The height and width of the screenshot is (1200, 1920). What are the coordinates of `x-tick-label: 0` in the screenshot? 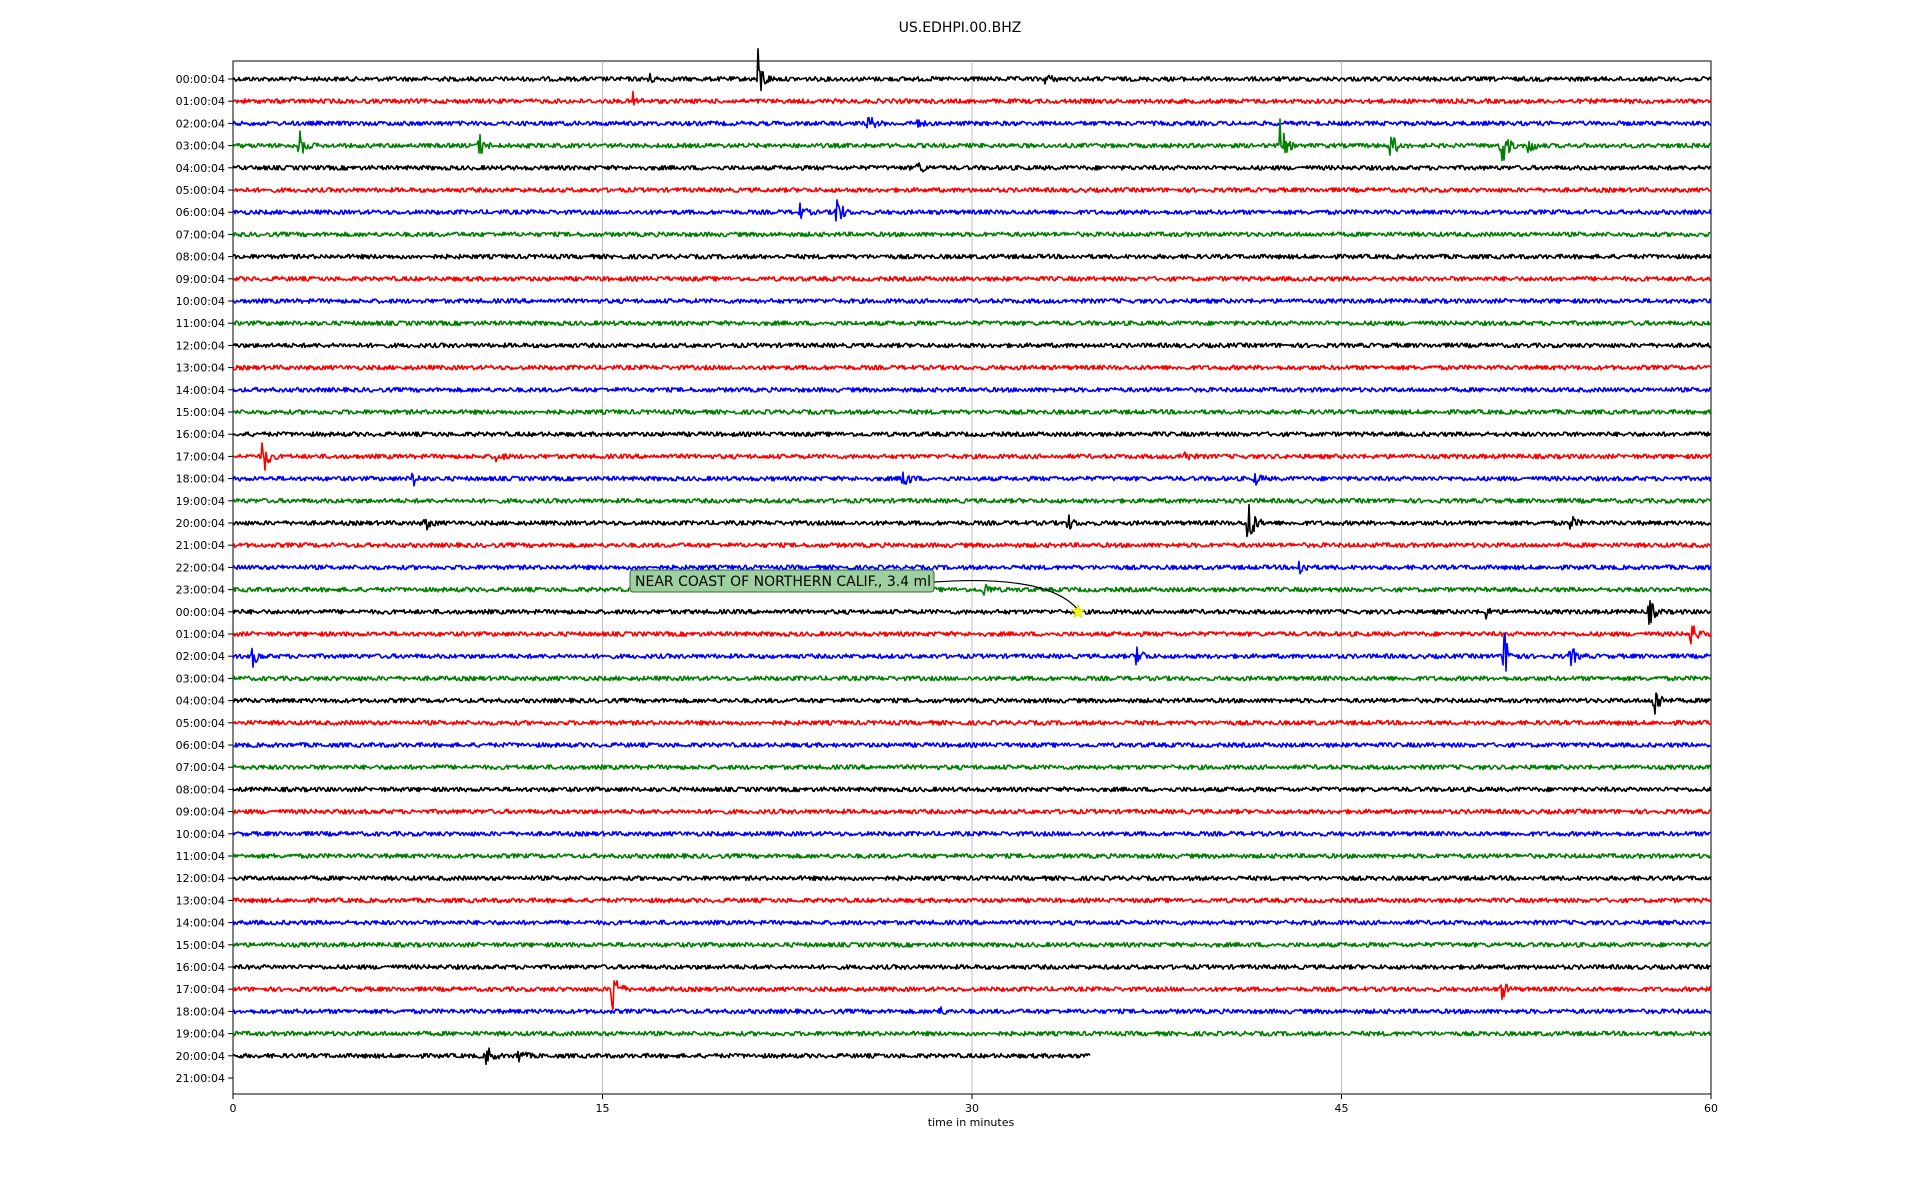 It's located at (233, 1108).